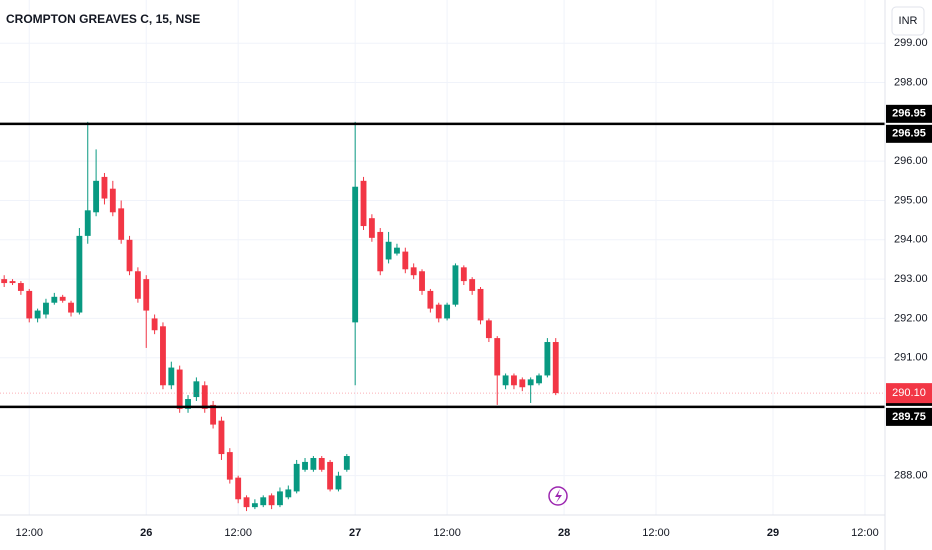  What do you see at coordinates (146, 533) in the screenshot?
I see `x-tick-label: 26` at bounding box center [146, 533].